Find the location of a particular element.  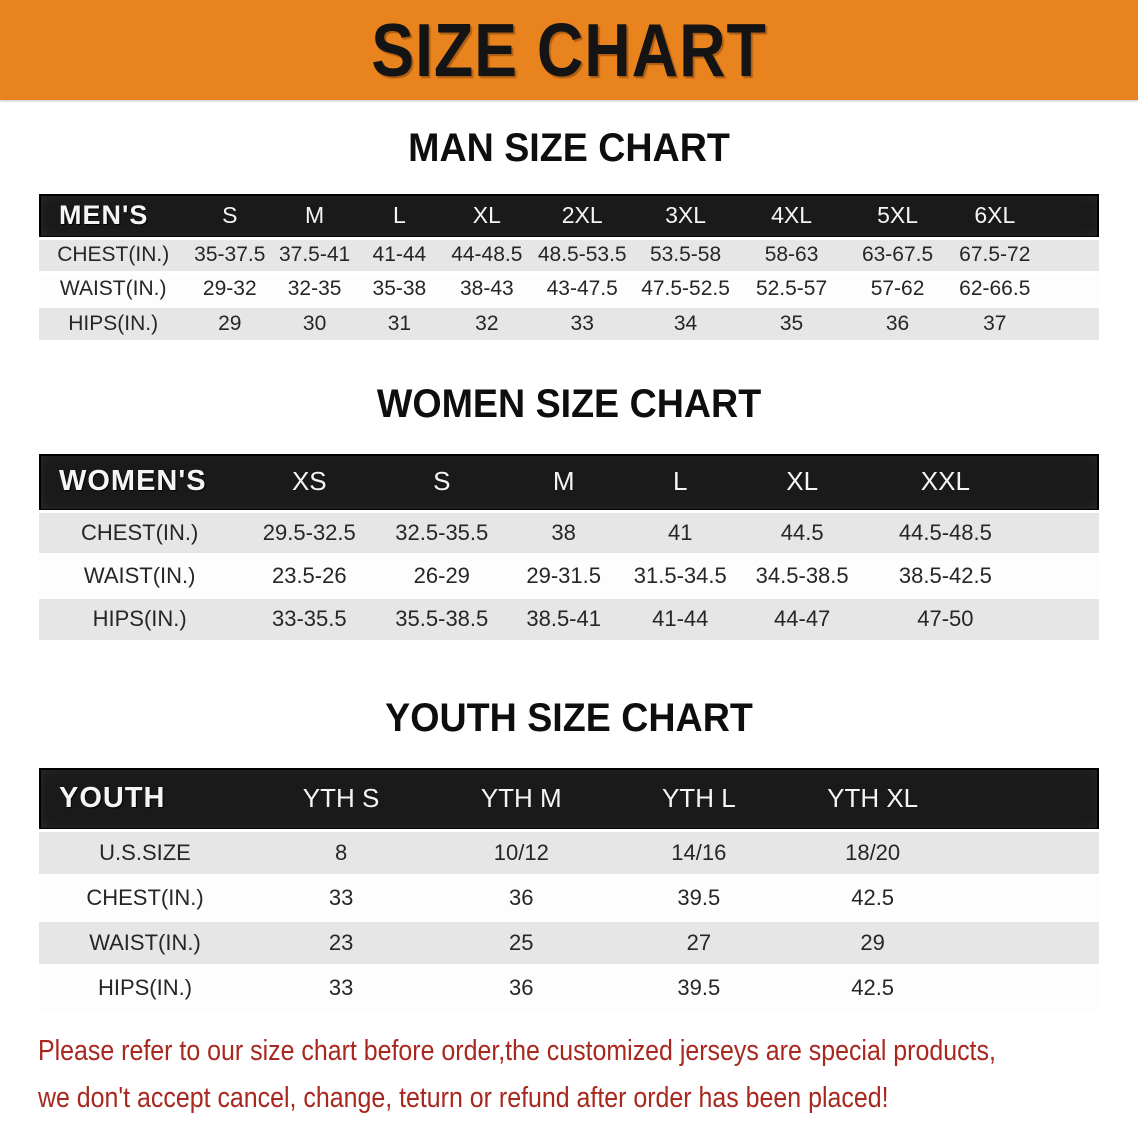

table-row: U.S.SIZE 8 10/12 14/16 18/20 is located at coordinates (569, 852).